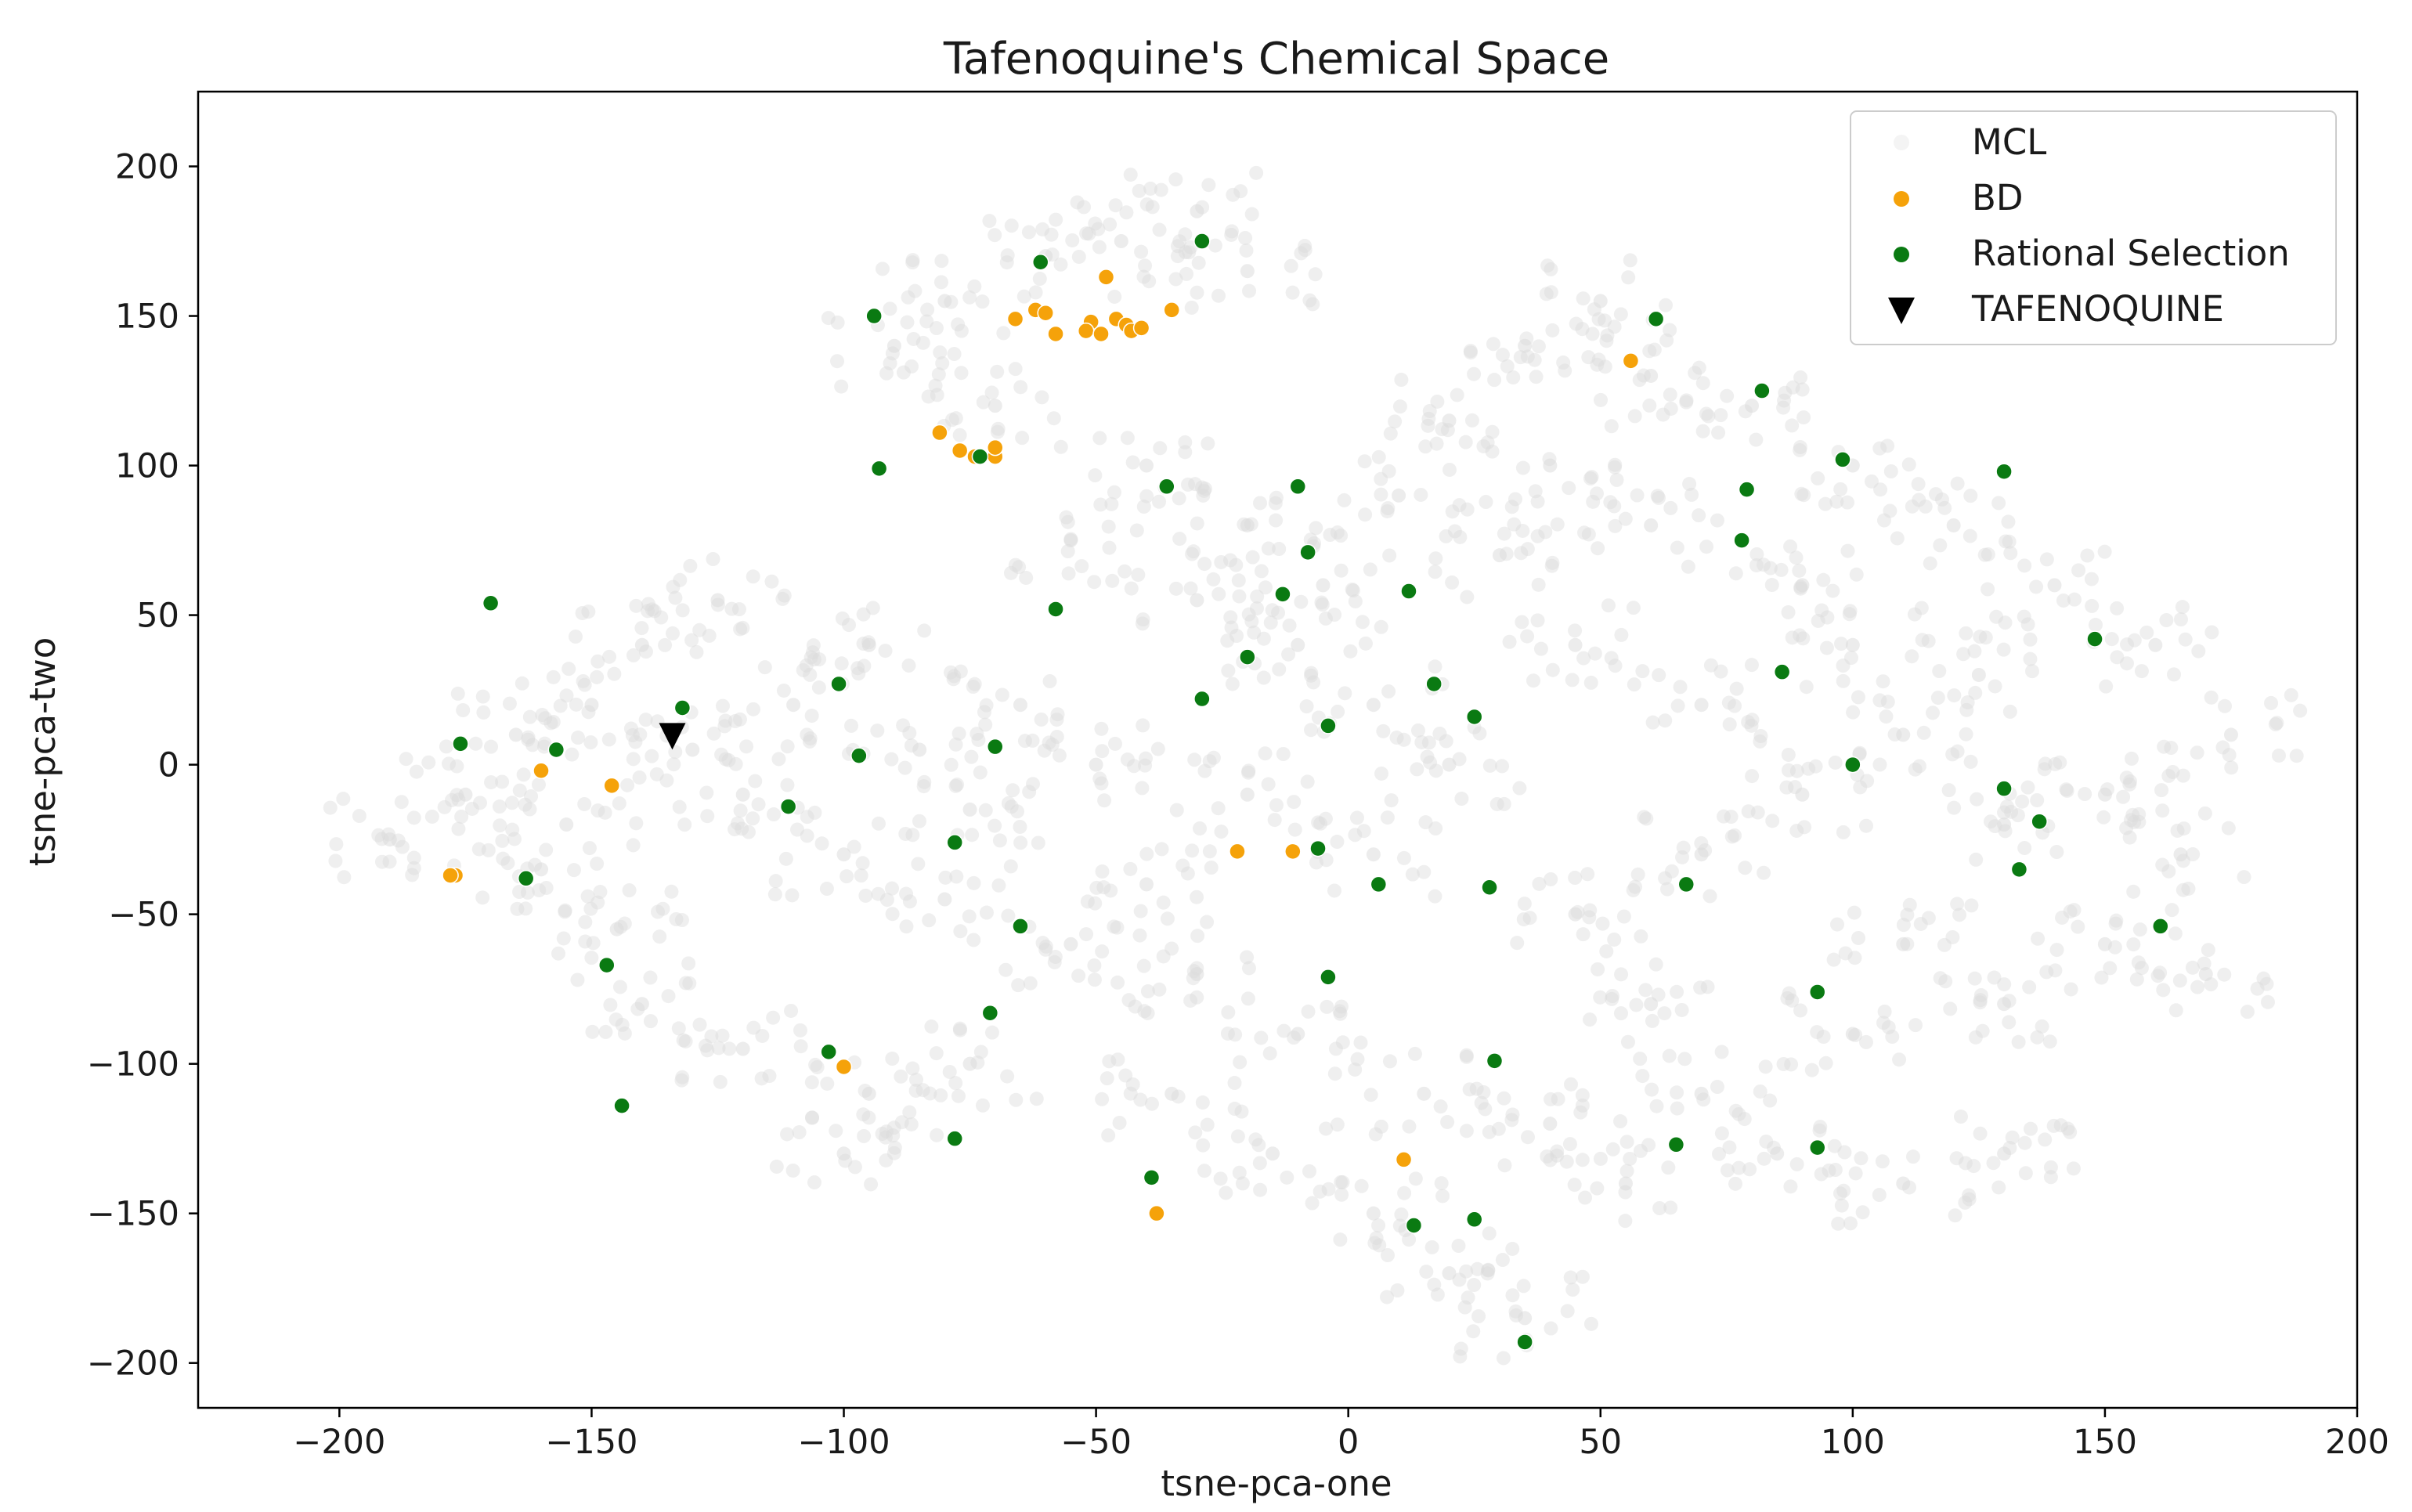 This screenshot has height=1512, width=2412. What do you see at coordinates (1901, 142) in the screenshot?
I see `legend-marker-mcl` at bounding box center [1901, 142].